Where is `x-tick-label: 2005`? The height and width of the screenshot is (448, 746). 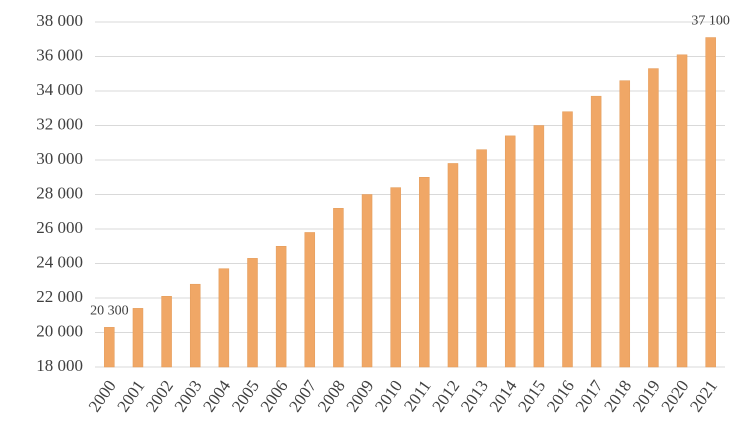 x-tick-label: 2005 is located at coordinates (245, 396).